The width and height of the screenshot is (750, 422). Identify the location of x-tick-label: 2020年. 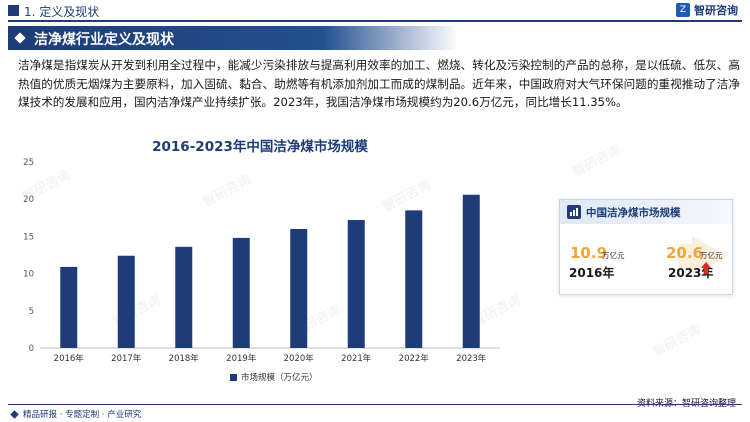
(299, 358).